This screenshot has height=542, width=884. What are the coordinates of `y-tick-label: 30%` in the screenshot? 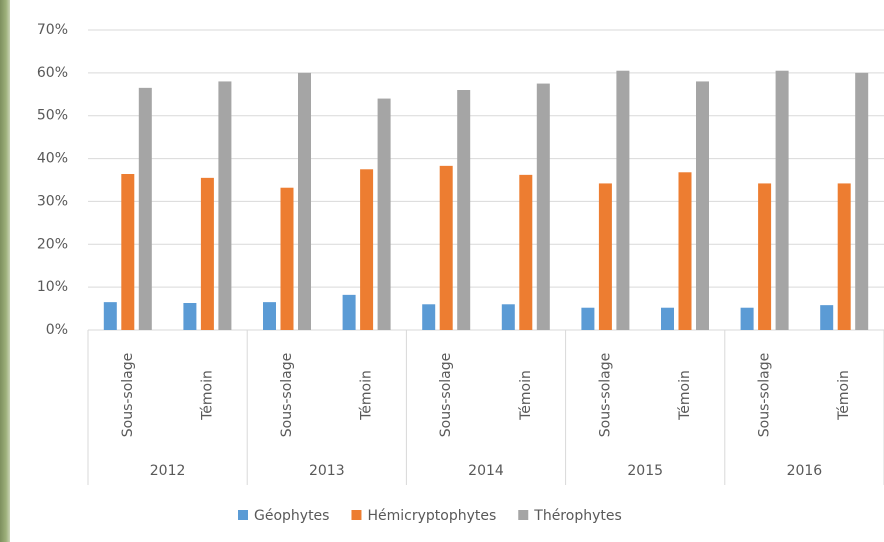 It's located at (52, 201).